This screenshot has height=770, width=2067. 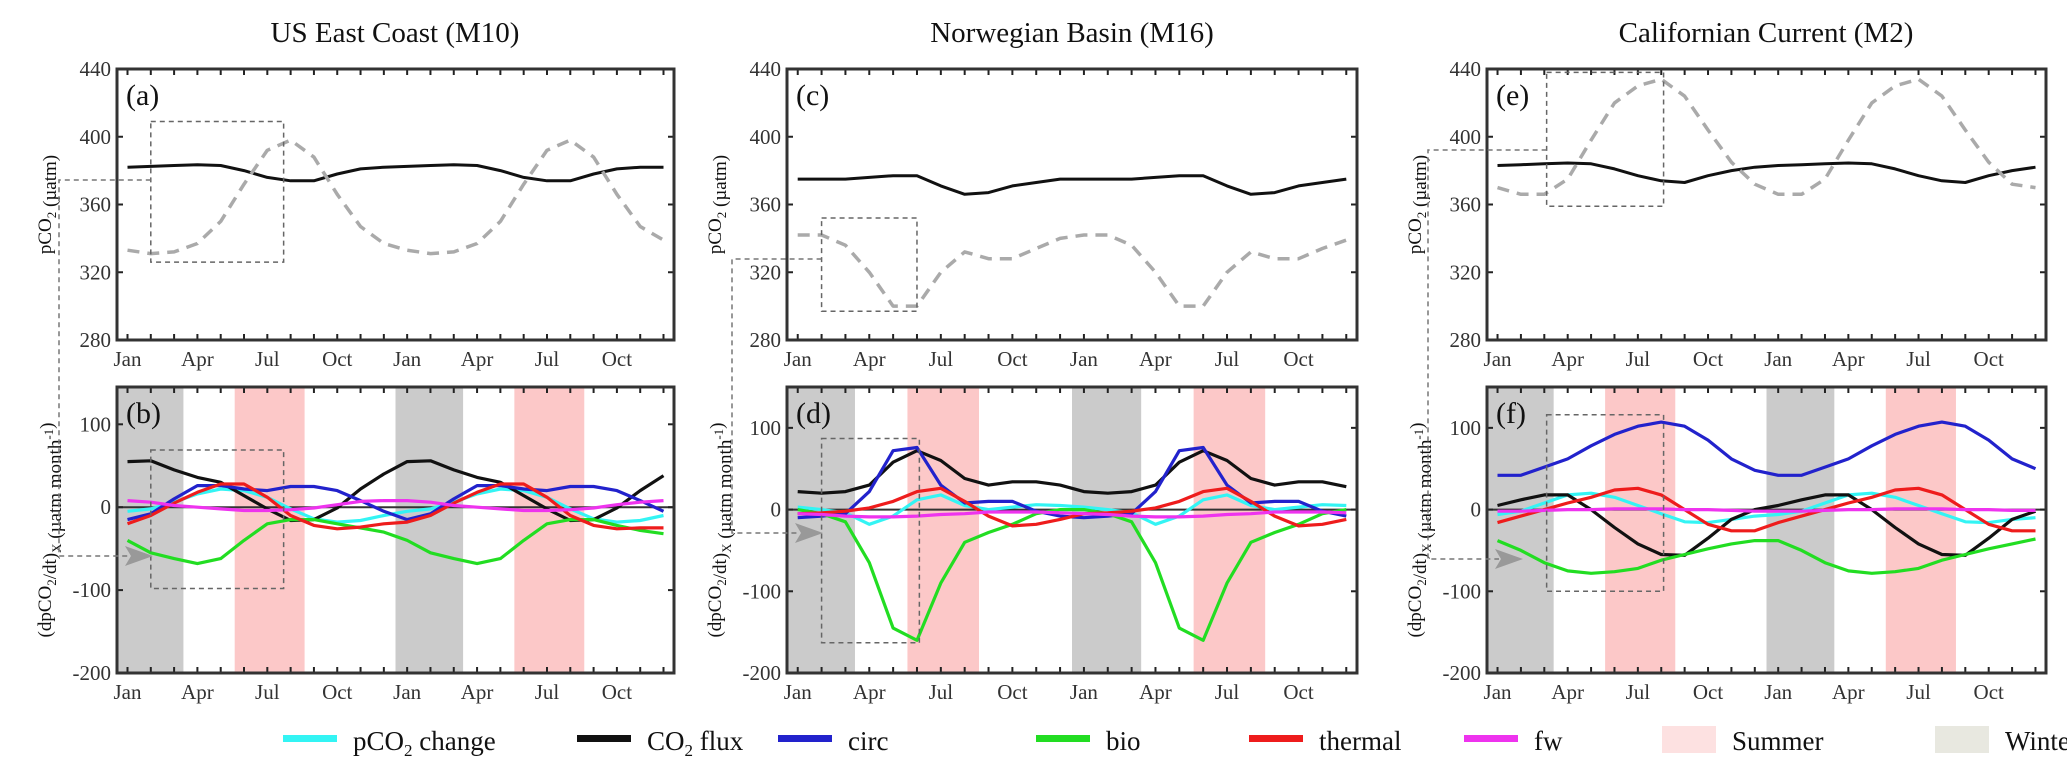 What do you see at coordinates (429, 530) in the screenshot?
I see `winter-band` at bounding box center [429, 530].